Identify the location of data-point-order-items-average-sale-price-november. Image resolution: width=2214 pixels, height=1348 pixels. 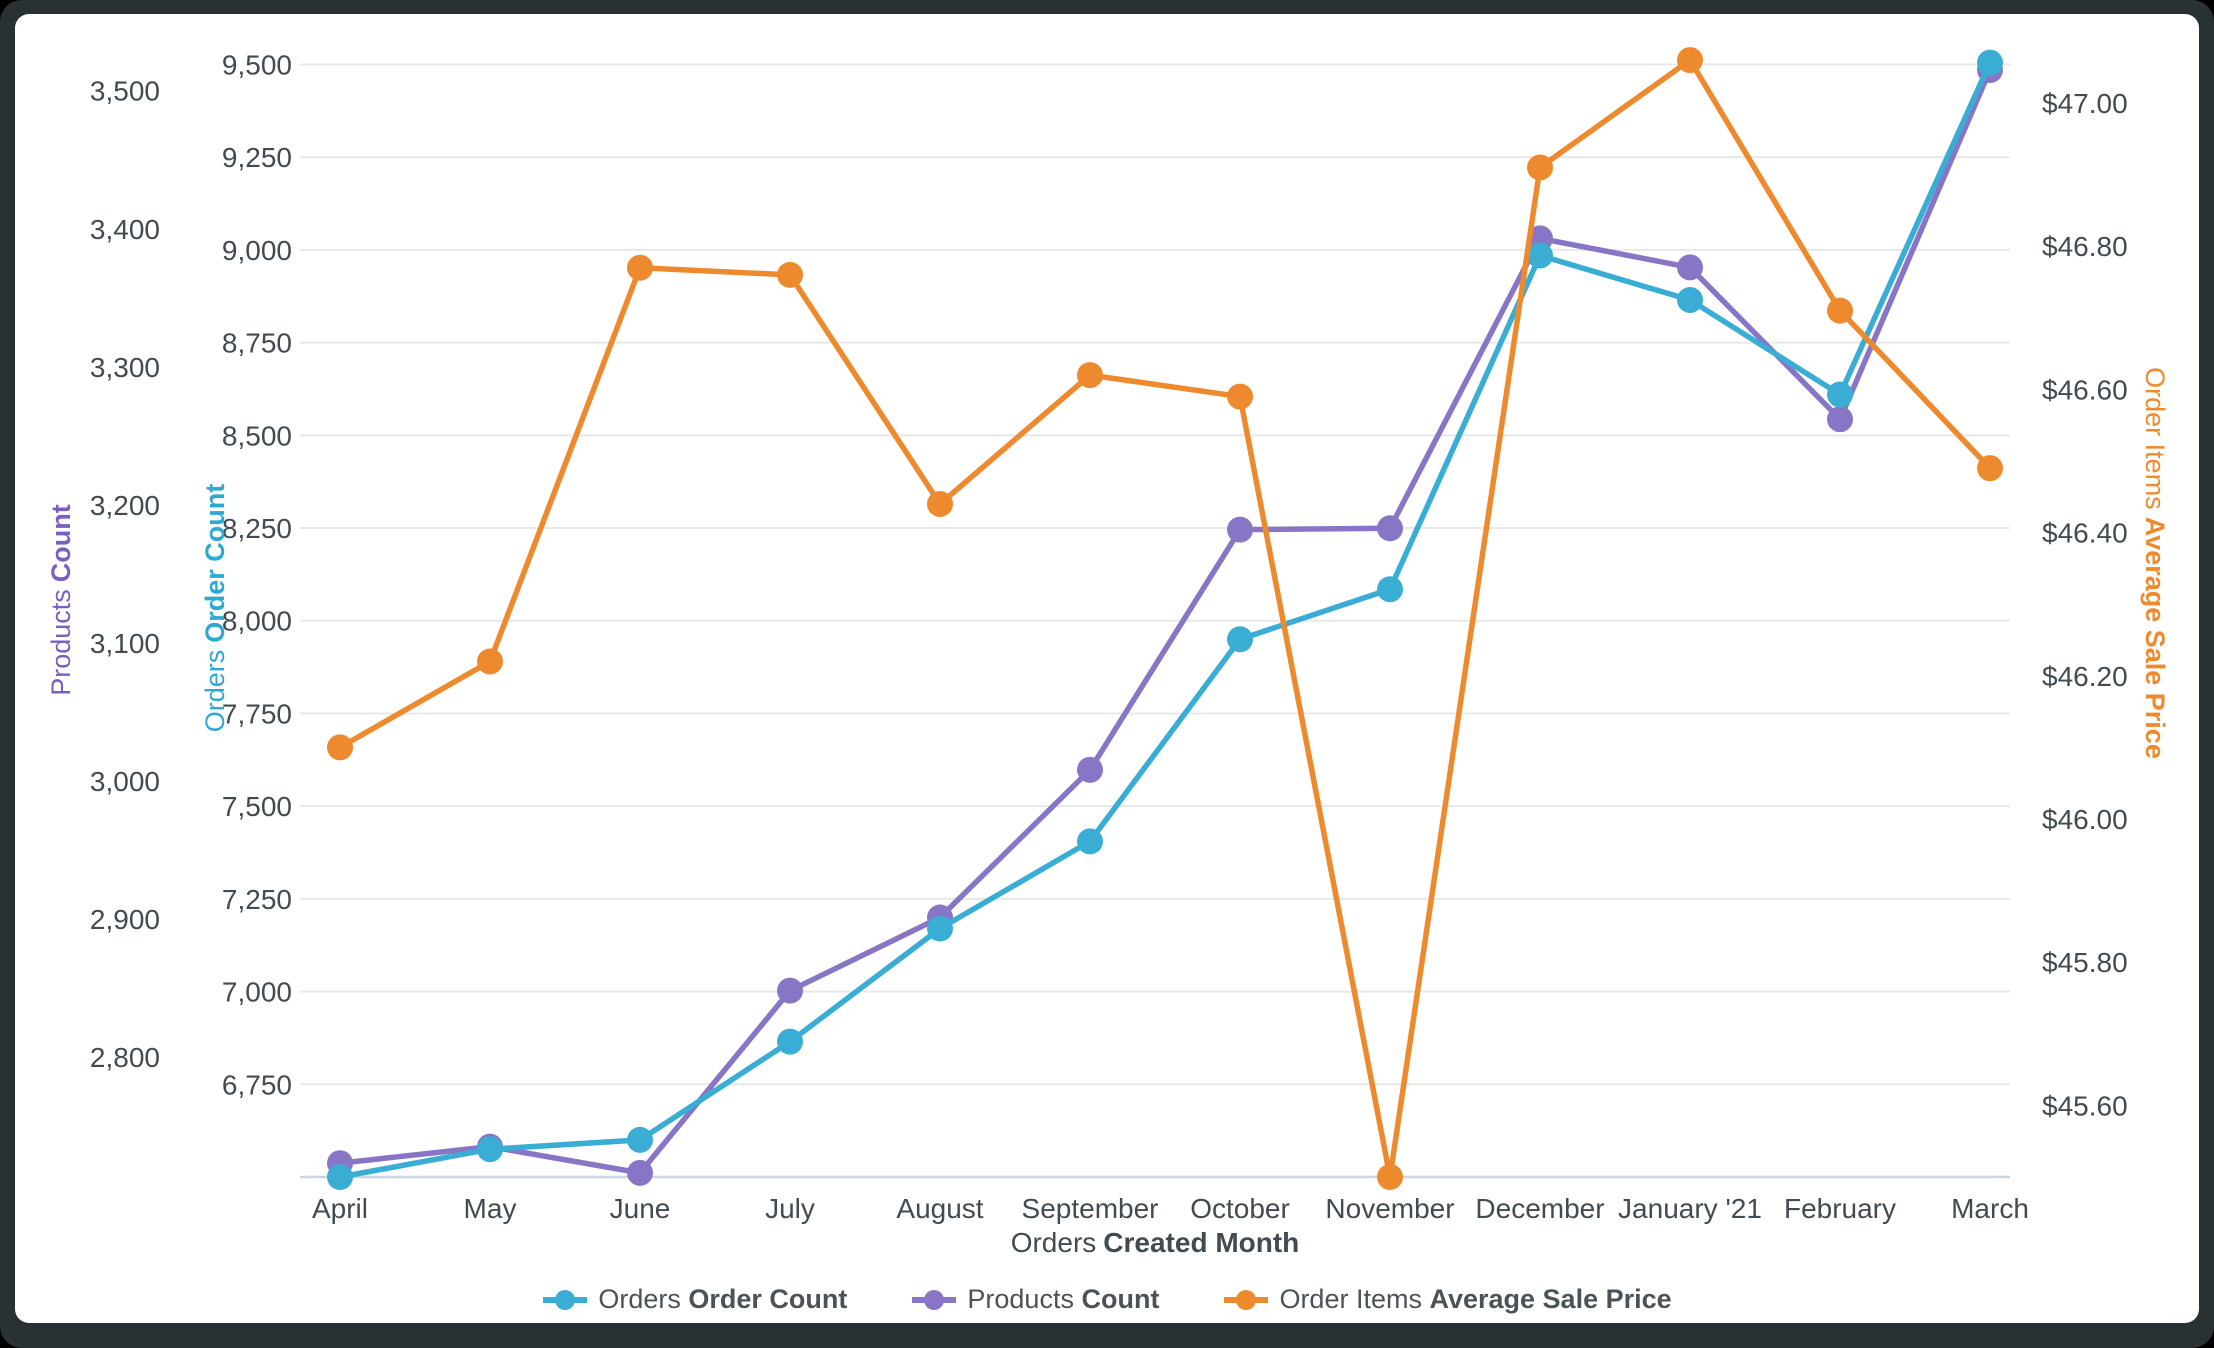
(1390, 1177).